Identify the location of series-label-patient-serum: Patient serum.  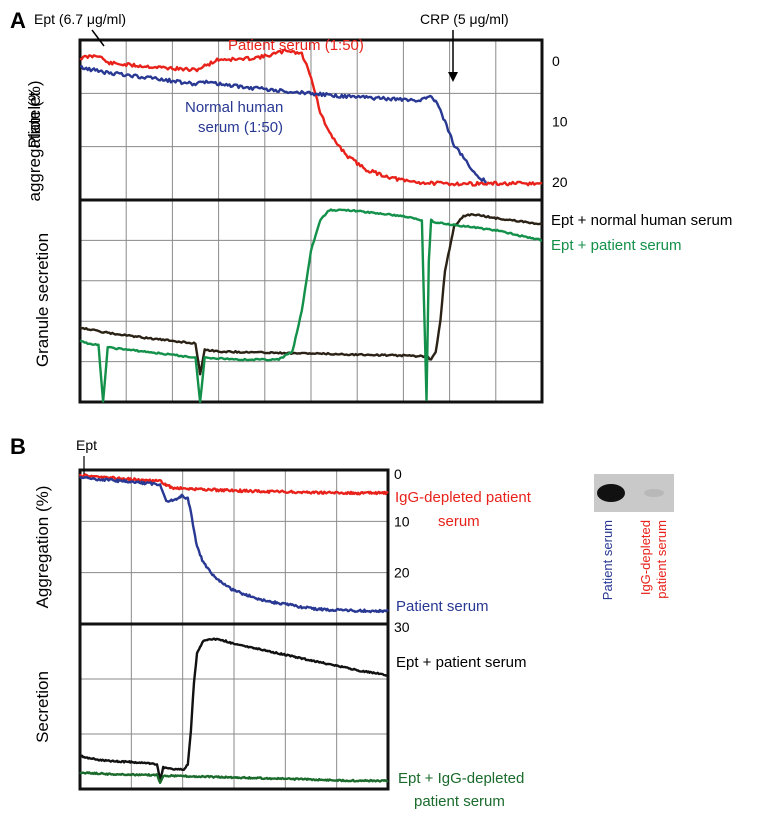
(442, 606).